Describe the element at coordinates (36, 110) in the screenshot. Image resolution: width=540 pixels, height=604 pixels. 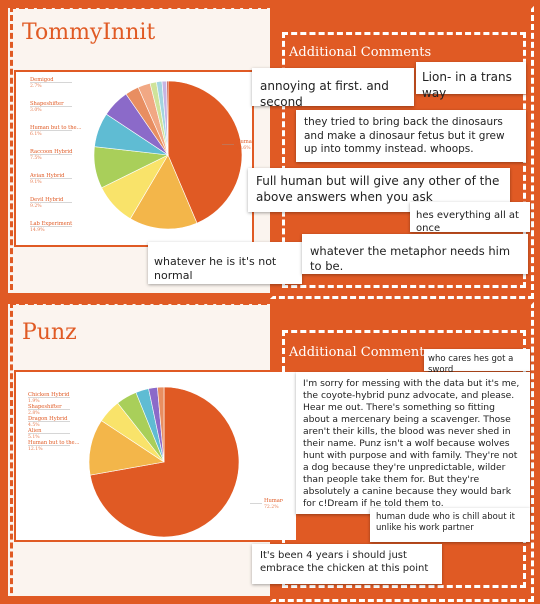
I see `pie-value-label: 3.0%` at that location.